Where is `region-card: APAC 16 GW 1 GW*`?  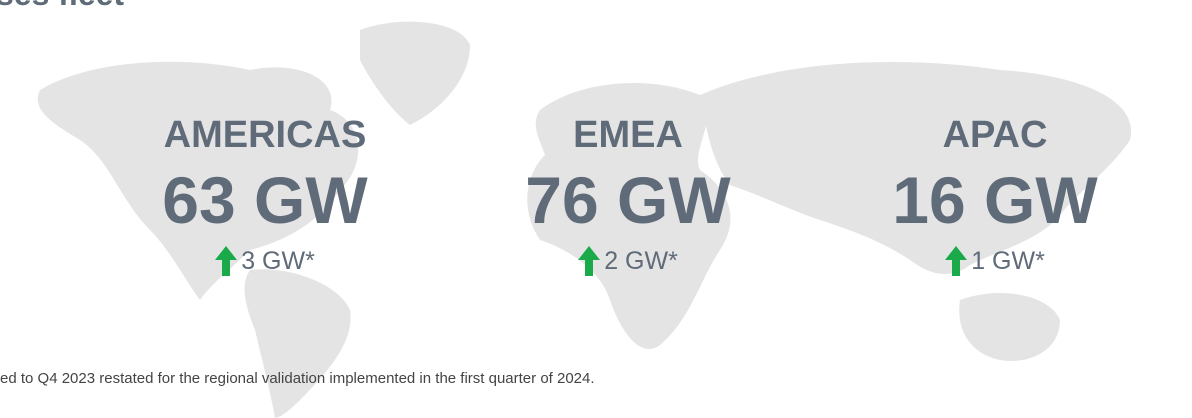 region-card: APAC 16 GW 1 GW* is located at coordinates (995, 199).